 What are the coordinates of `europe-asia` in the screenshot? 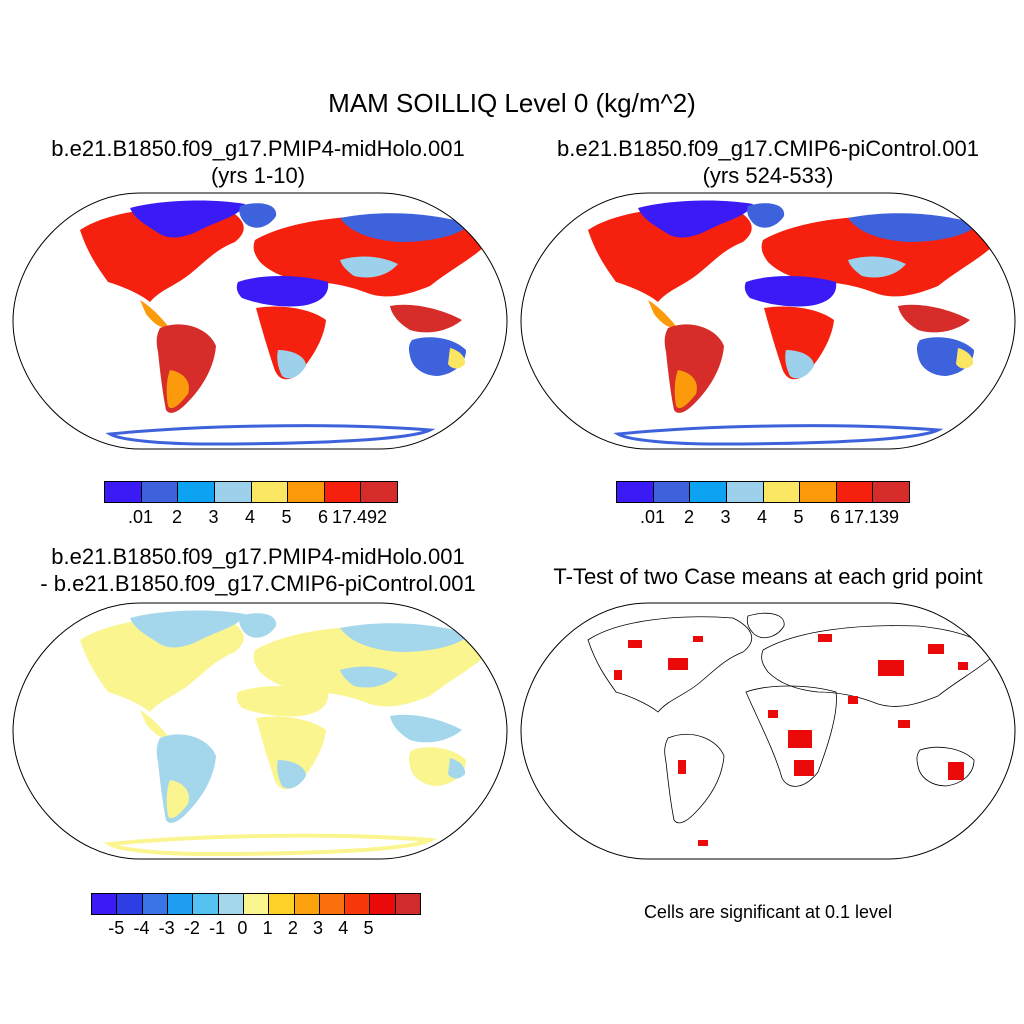 It's located at (877, 666).